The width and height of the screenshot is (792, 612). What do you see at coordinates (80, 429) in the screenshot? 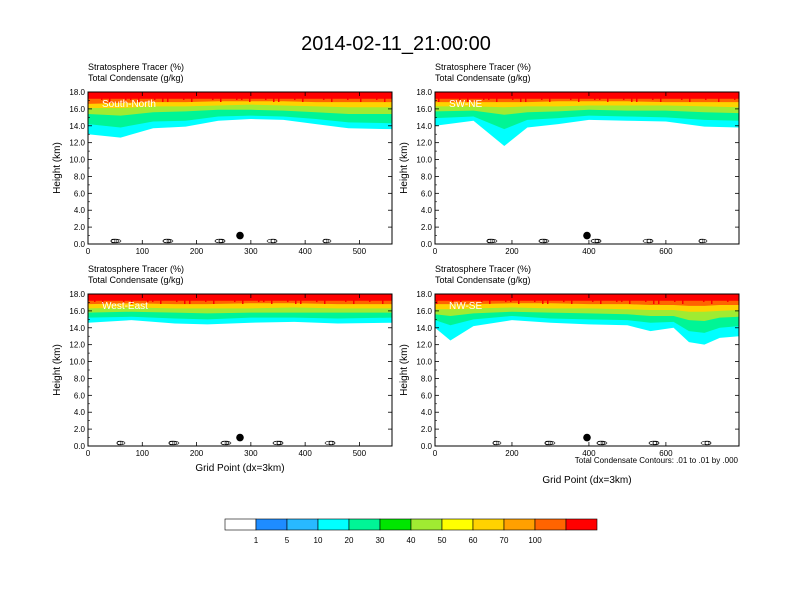
I see `y-tick-label: 2.0` at bounding box center [80, 429].